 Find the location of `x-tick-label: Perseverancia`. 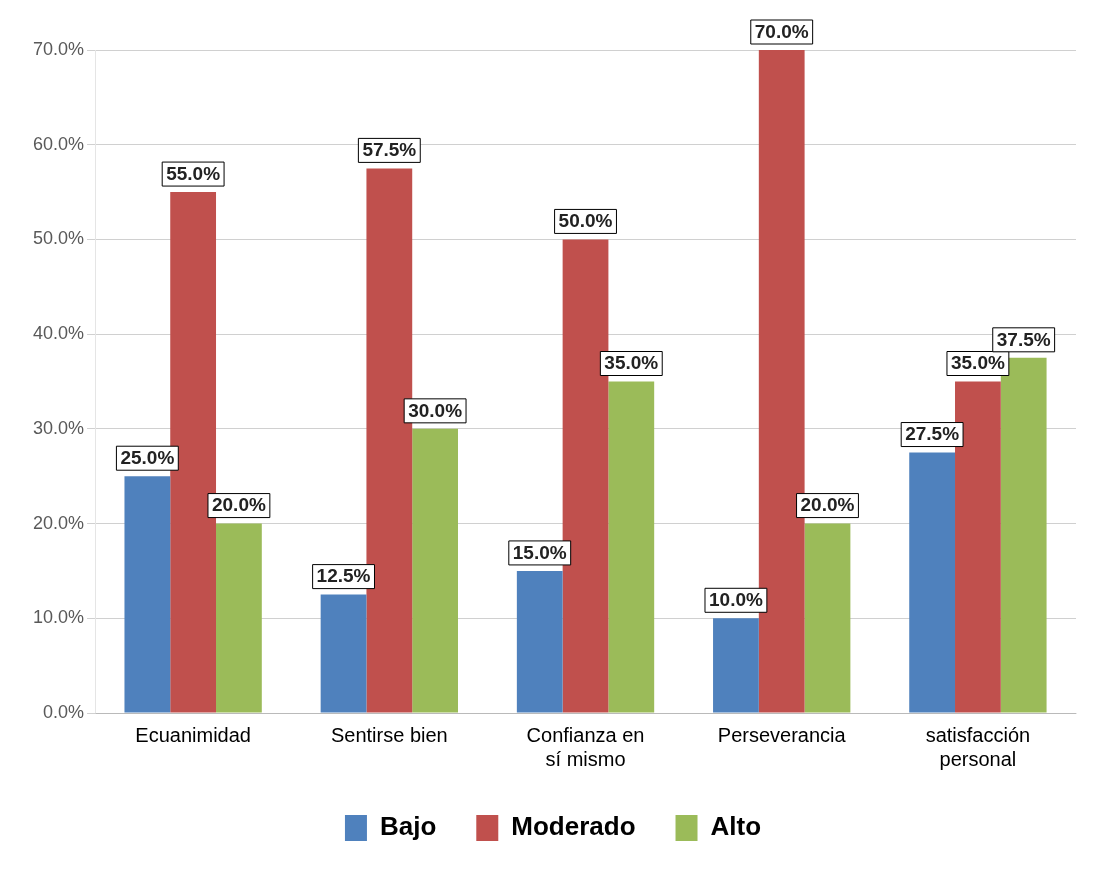

x-tick-label: Perseverancia is located at coordinates (782, 734).